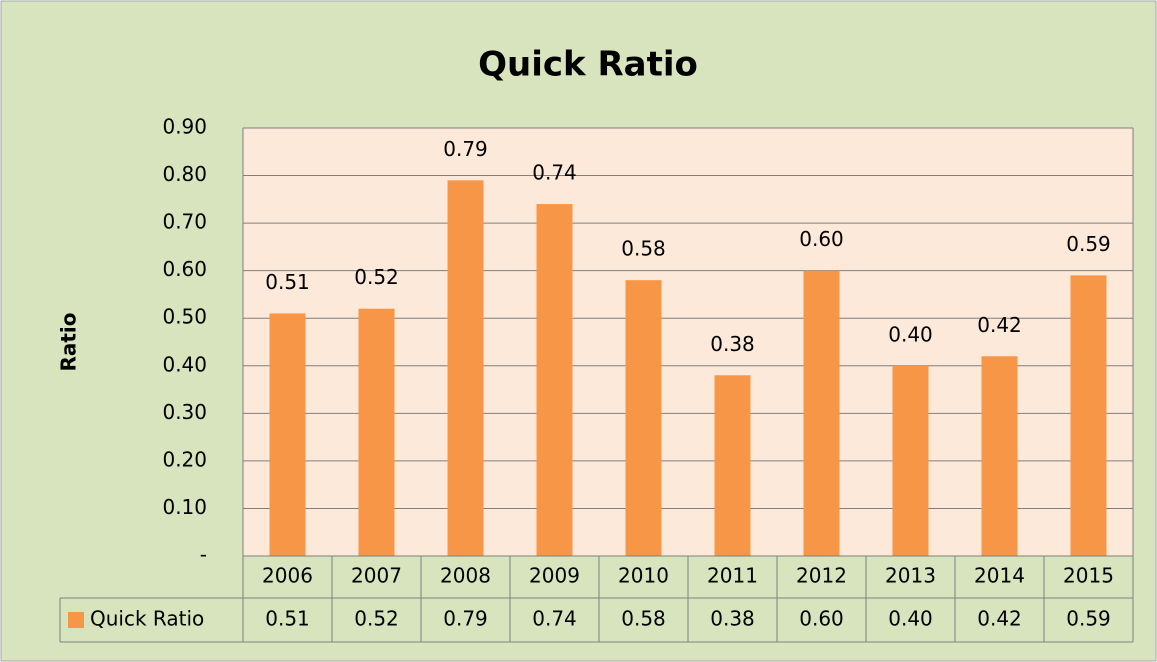 The image size is (1157, 662). What do you see at coordinates (465, 149) in the screenshot?
I see `data-label: 0.79` at bounding box center [465, 149].